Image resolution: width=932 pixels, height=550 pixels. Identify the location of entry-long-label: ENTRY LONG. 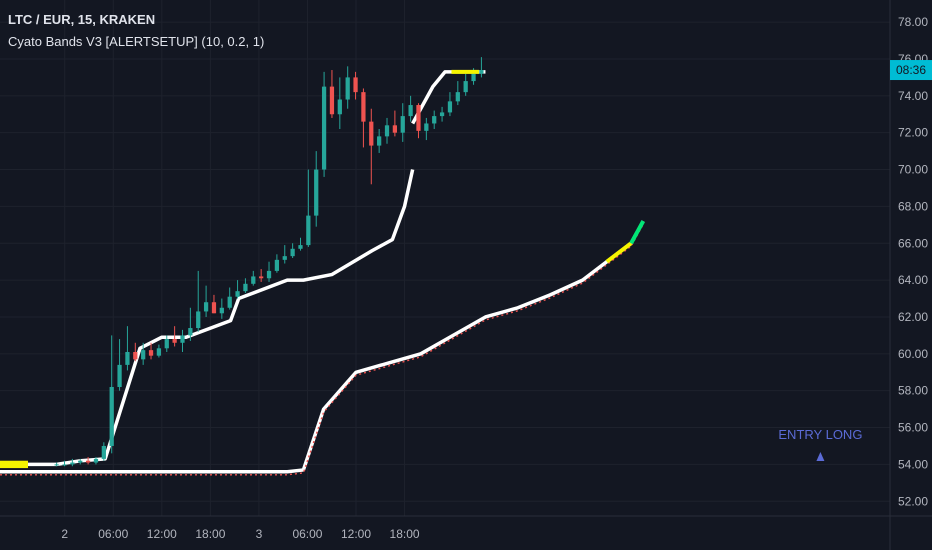
(820, 434).